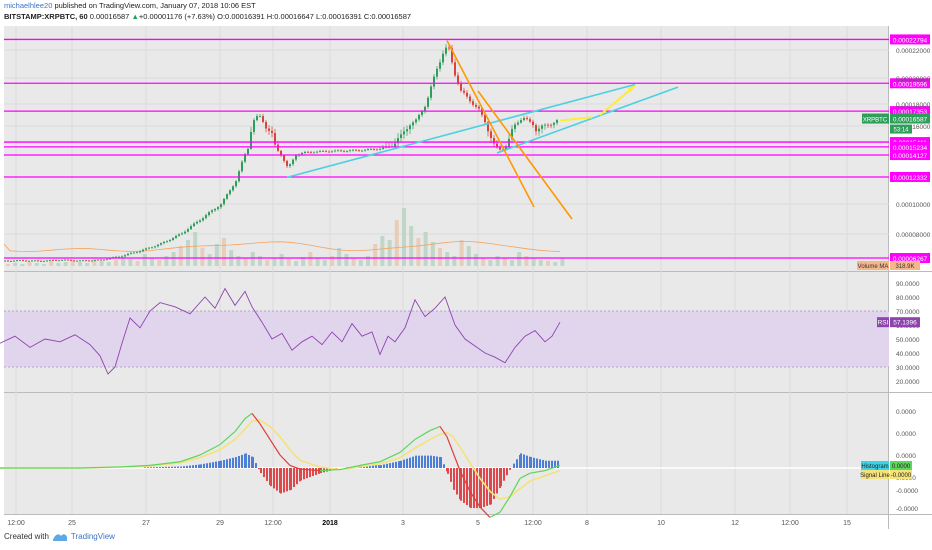 The height and width of the screenshot is (550, 932). What do you see at coordinates (907, 509) in the screenshot?
I see `macd-axis-tick: -0.0000` at bounding box center [907, 509].